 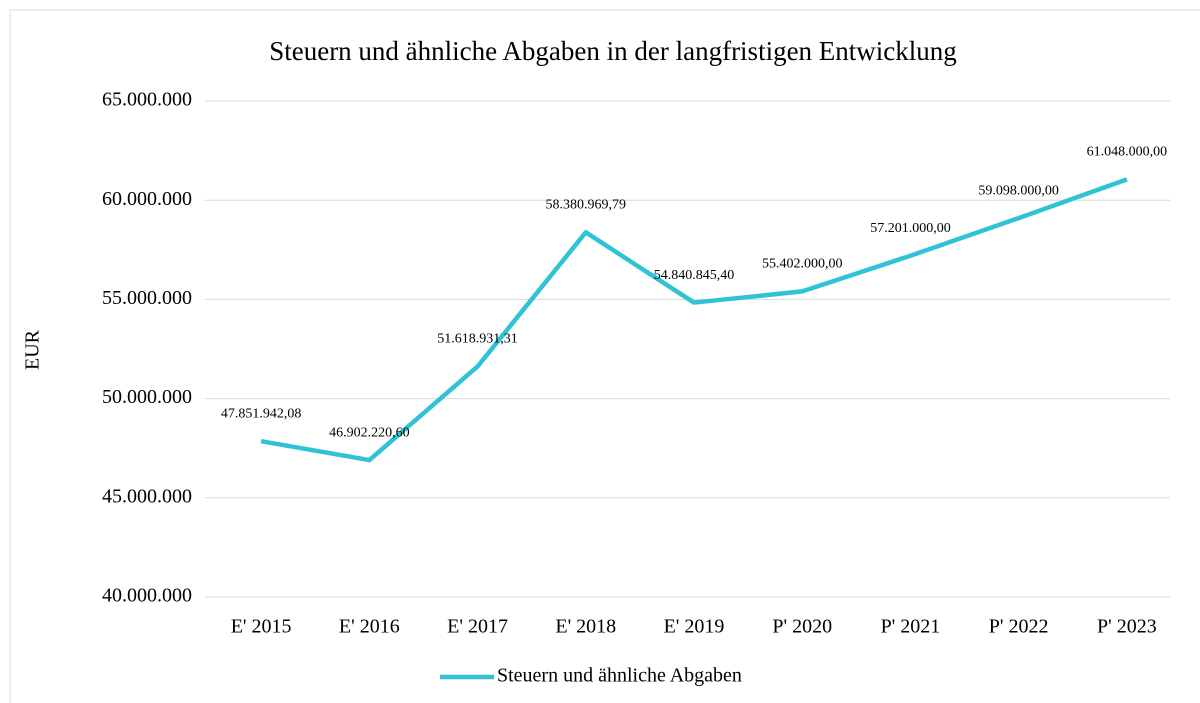 I want to click on data-label: 46.902.220,60, so click(x=369, y=432).